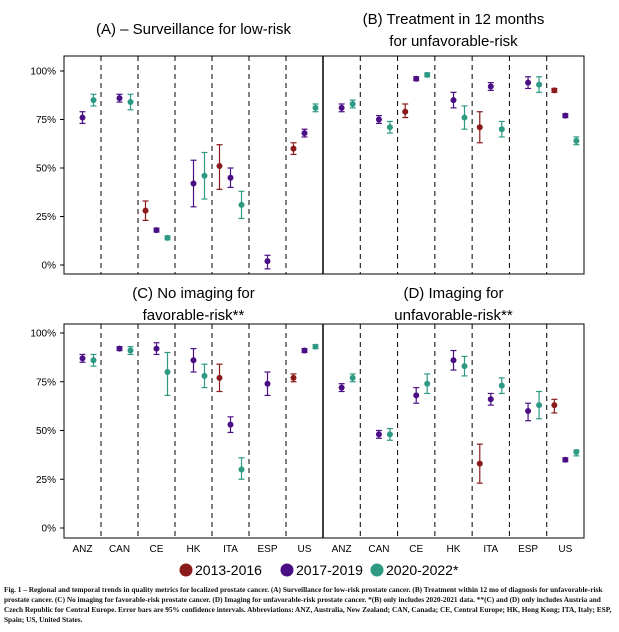  What do you see at coordinates (193, 293) in the screenshot?
I see `panel-title: (C) No imaging for` at bounding box center [193, 293].